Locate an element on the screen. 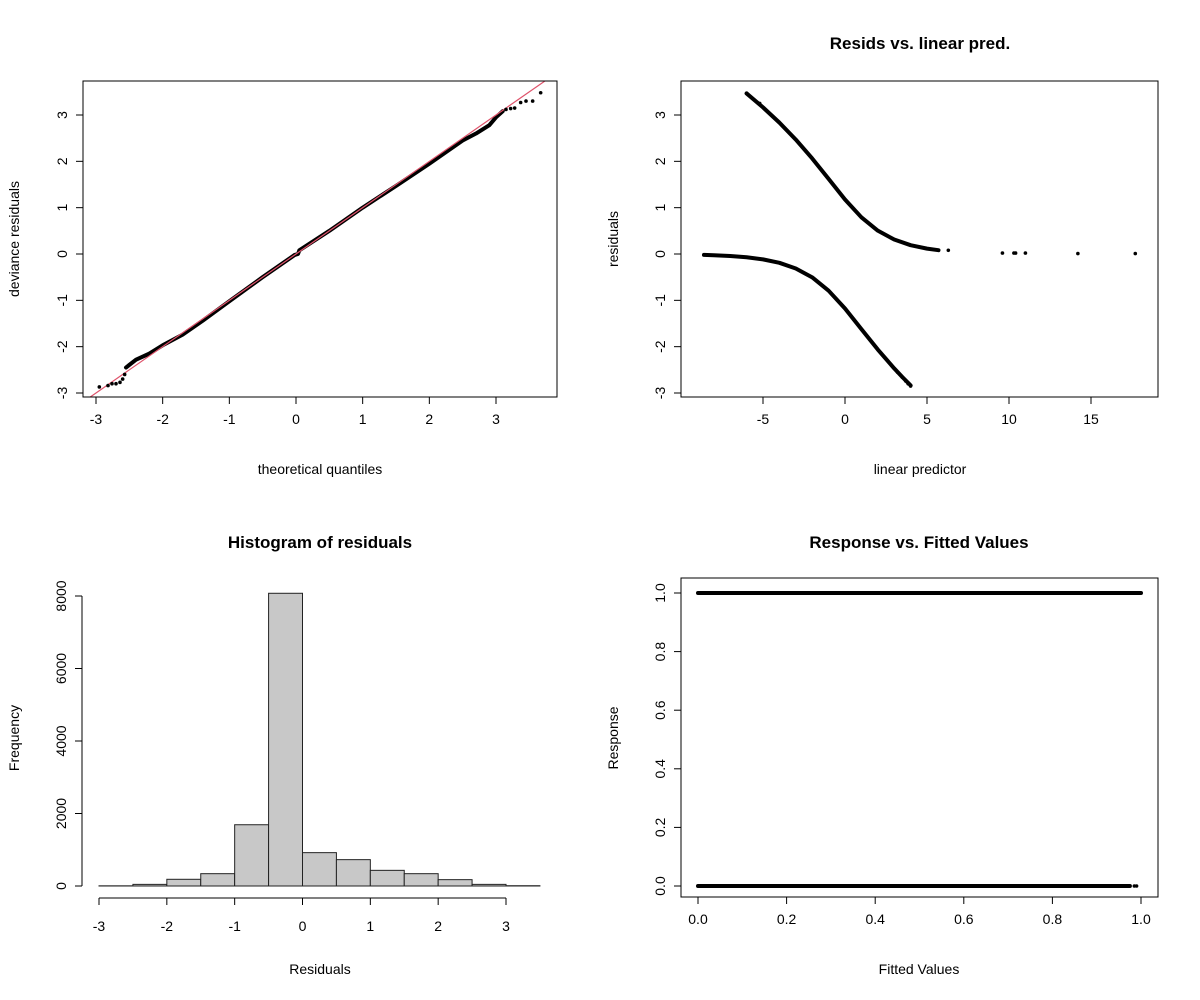  hist-x-axis-tick-label: 2 is located at coordinates (438, 926).